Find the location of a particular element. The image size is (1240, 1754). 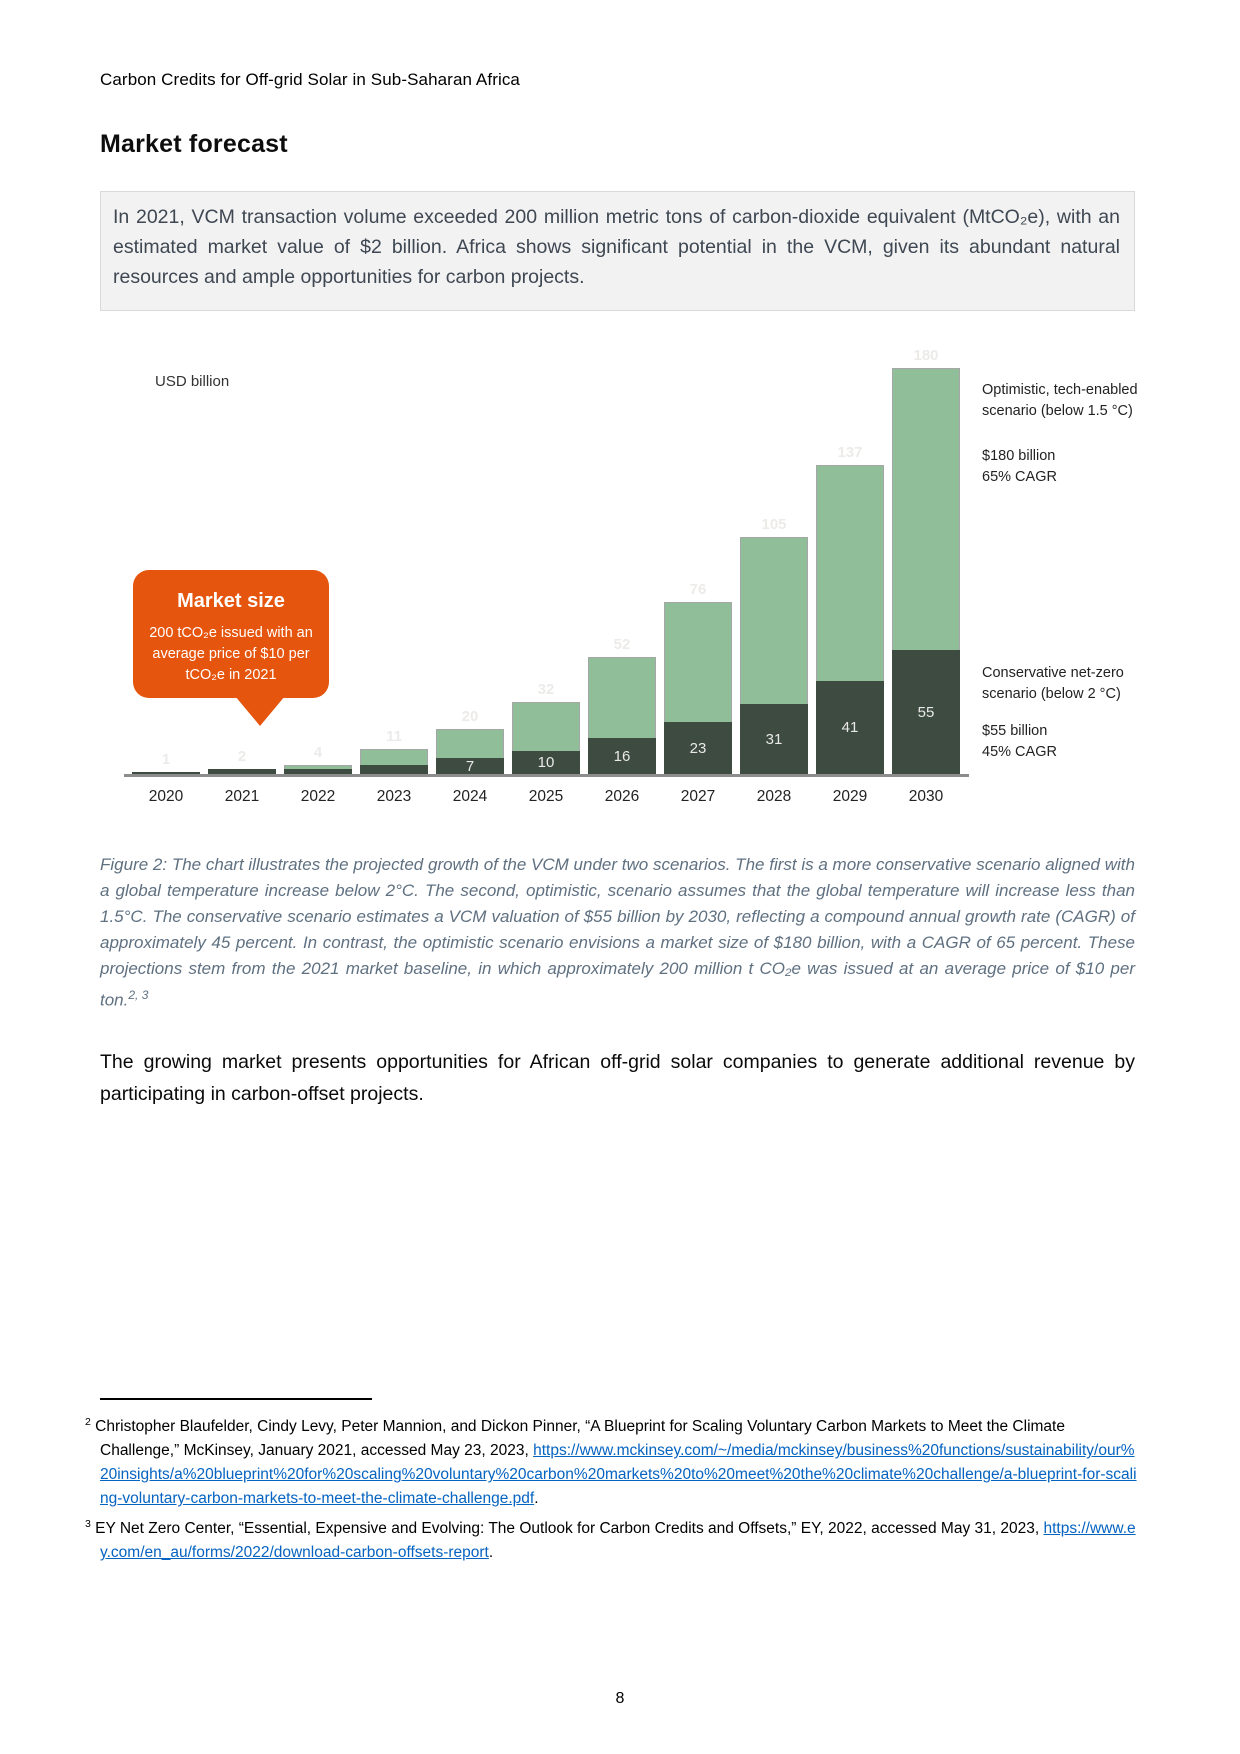

bar-2020 is located at coordinates (166, 773).